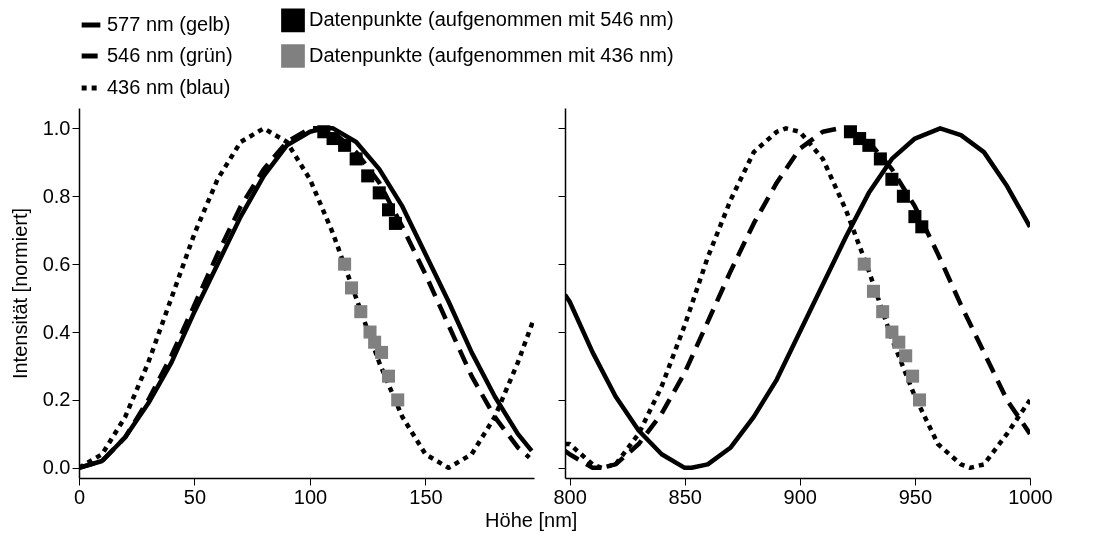 This screenshot has width=1098, height=560. Describe the element at coordinates (310, 496) in the screenshot. I see `x-tick-label: 100` at that location.